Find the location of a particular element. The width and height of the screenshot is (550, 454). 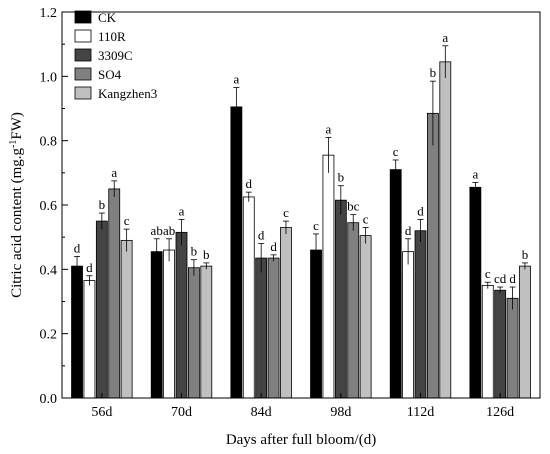

significance-label: bc is located at coordinates (353, 206).